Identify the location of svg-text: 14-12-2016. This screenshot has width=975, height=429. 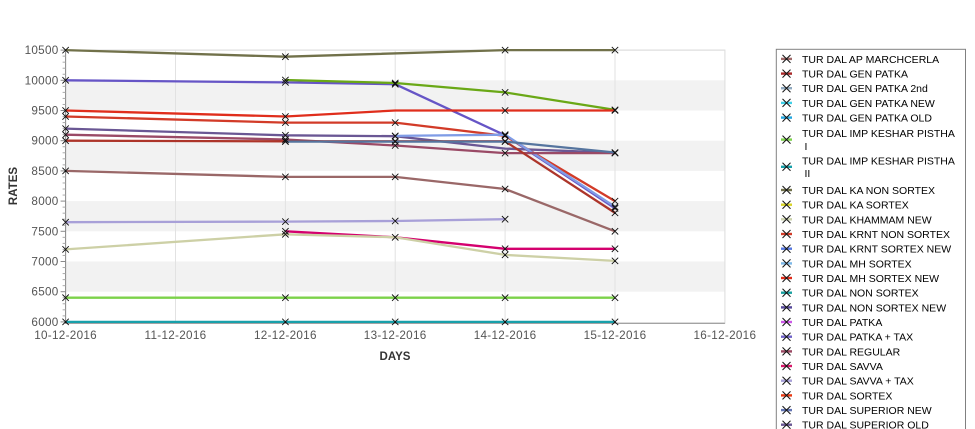
(505, 335).